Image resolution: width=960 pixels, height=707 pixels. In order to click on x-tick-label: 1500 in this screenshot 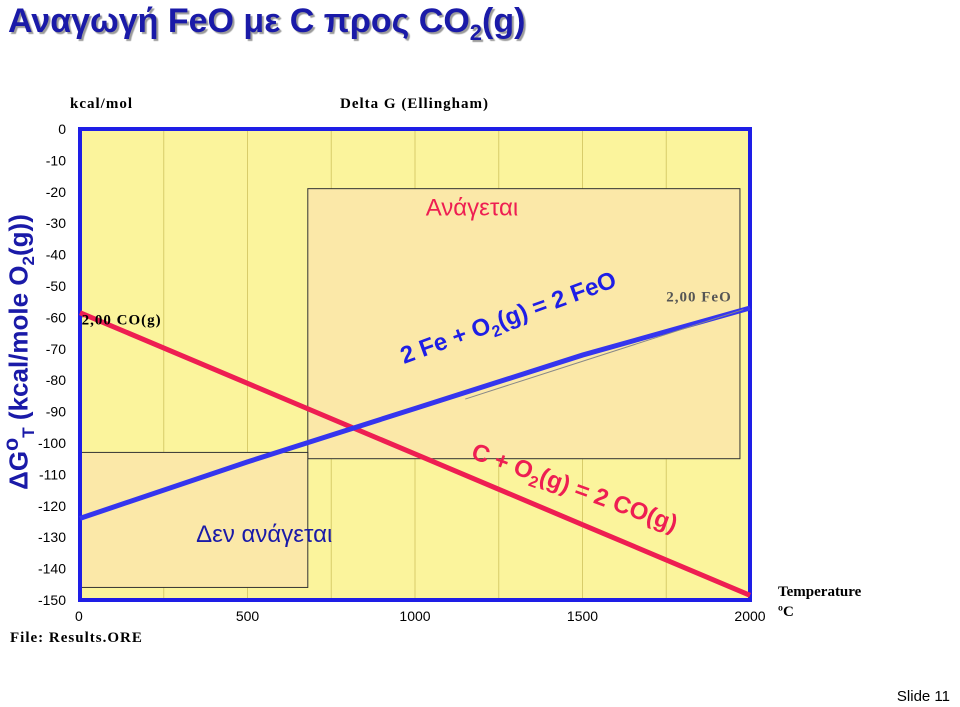, I will do `click(582, 616)`.